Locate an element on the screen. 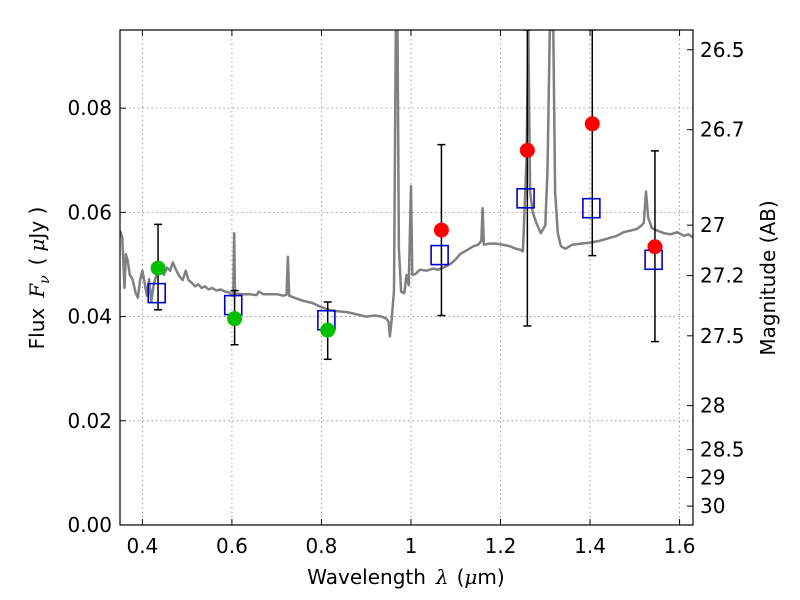 This screenshot has height=600, width=800. x-axis-title: Wavelength λ (μm) is located at coordinates (405, 577).